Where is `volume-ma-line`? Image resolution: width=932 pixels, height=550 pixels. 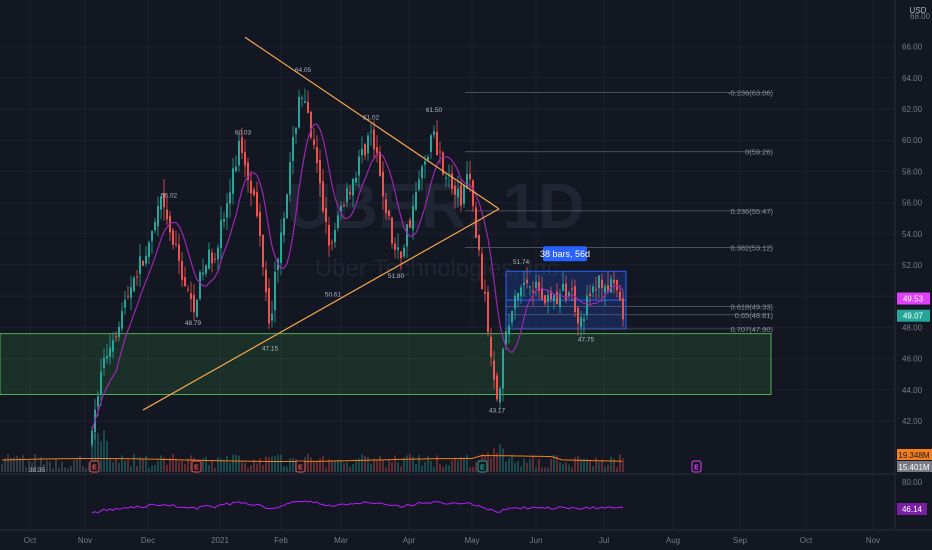
volume-ma-line is located at coordinates (312, 458).